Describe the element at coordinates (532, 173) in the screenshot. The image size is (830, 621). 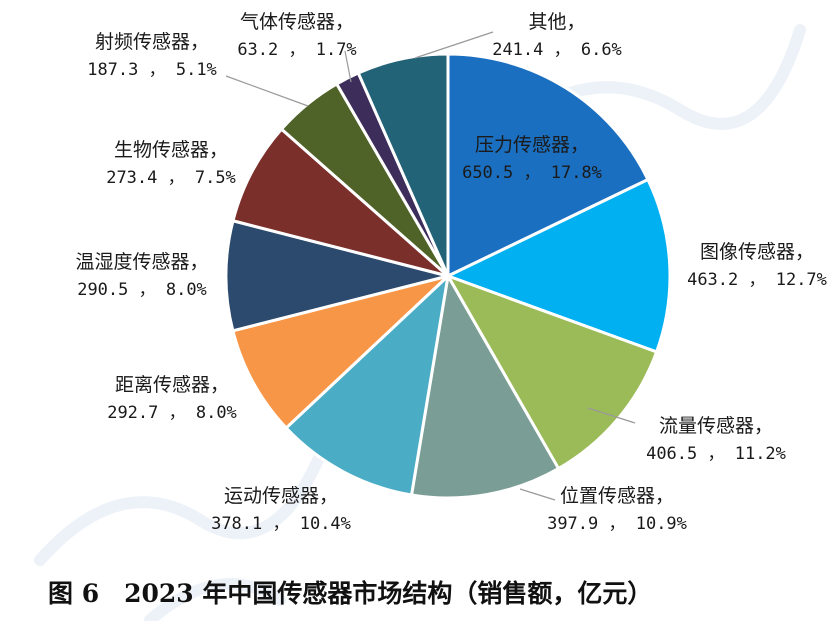
I see `slice-value-1: 650.5 ， 17.8%` at that location.